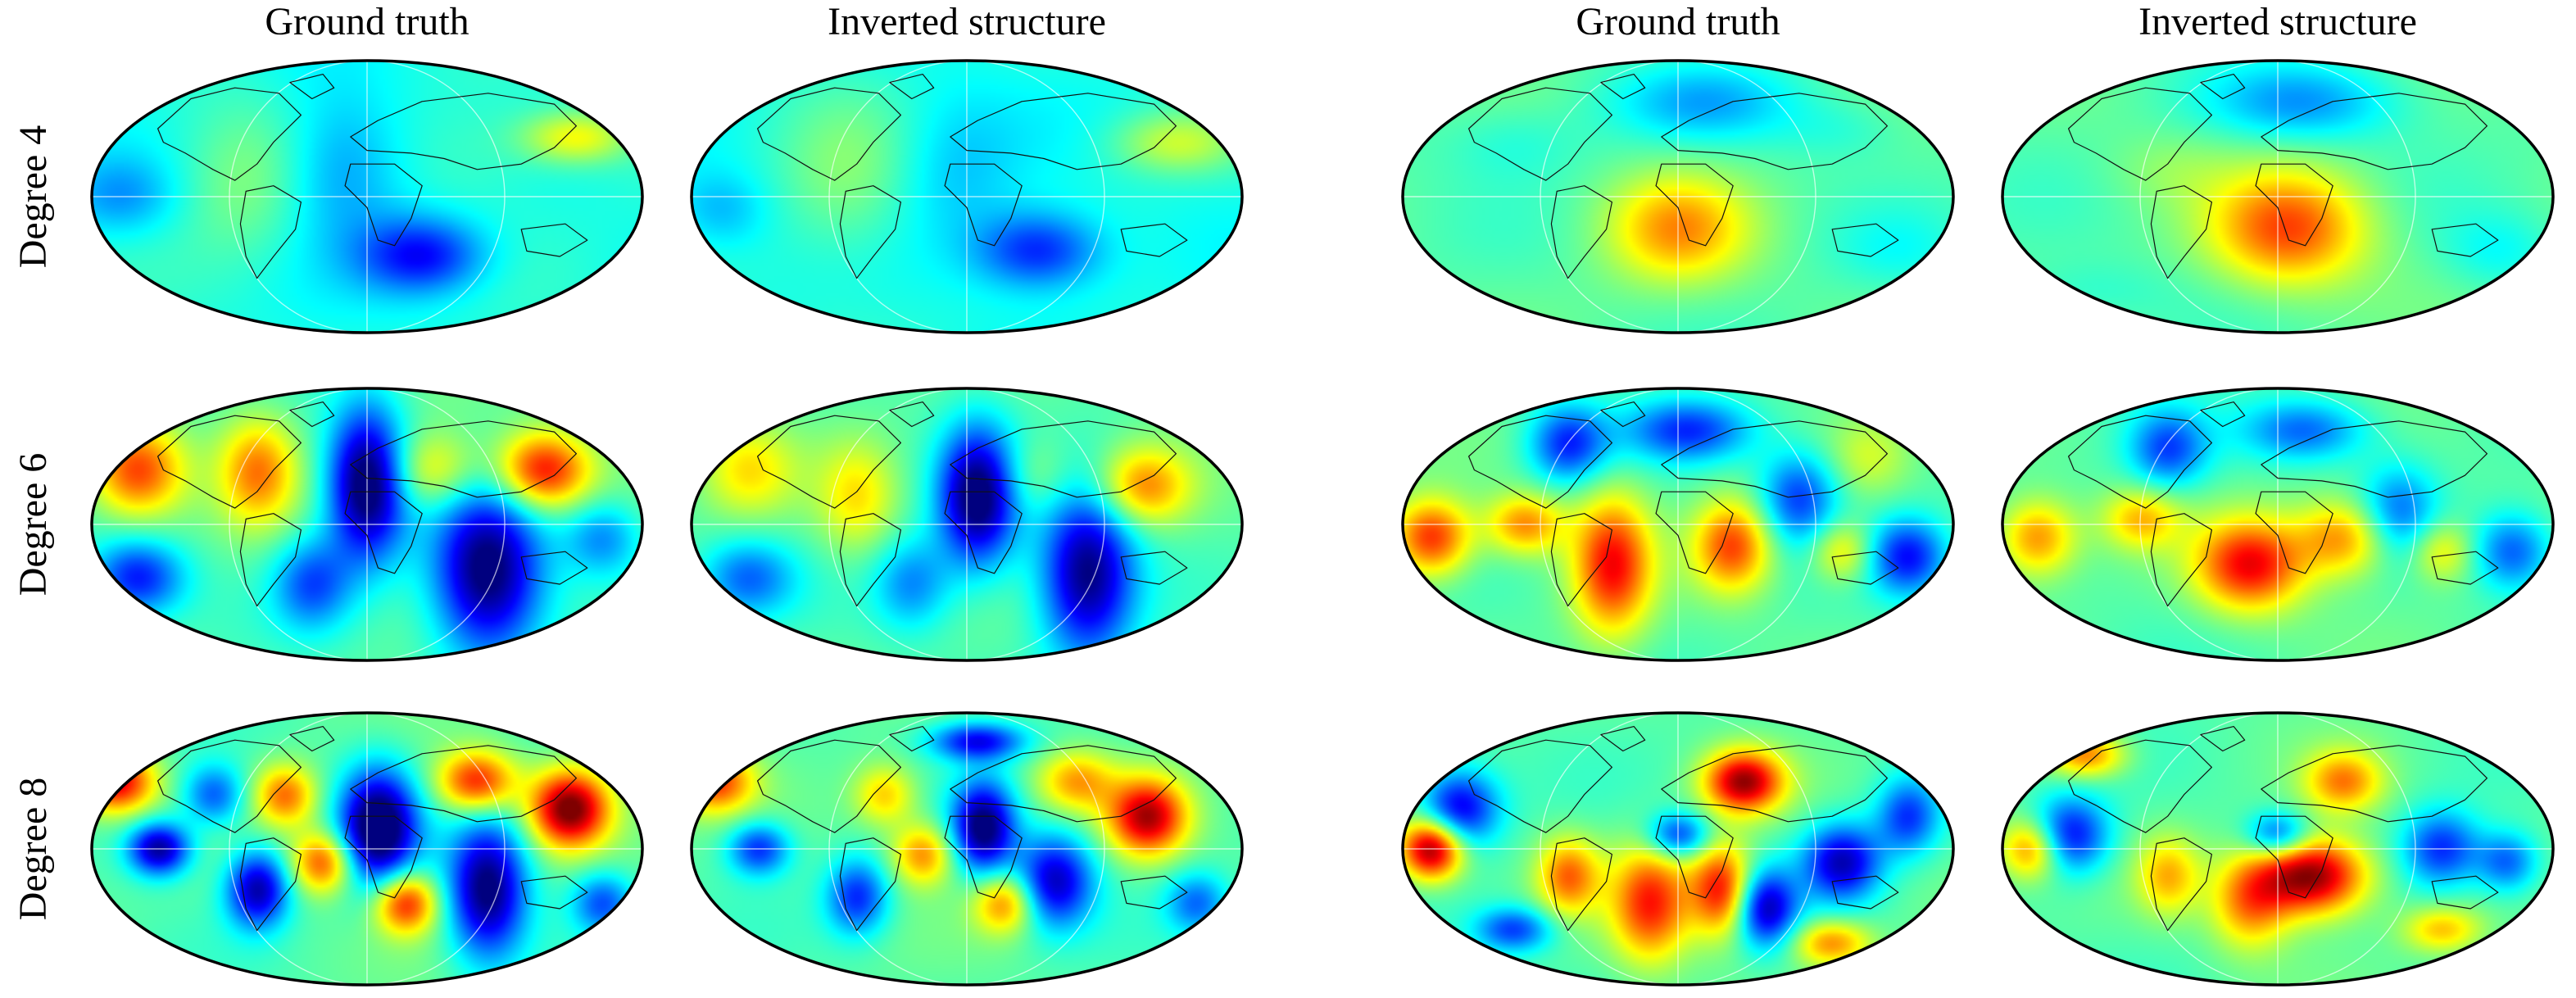 The height and width of the screenshot is (998, 2576). I want to click on column-title-2: Inverted structure, so click(967, 21).